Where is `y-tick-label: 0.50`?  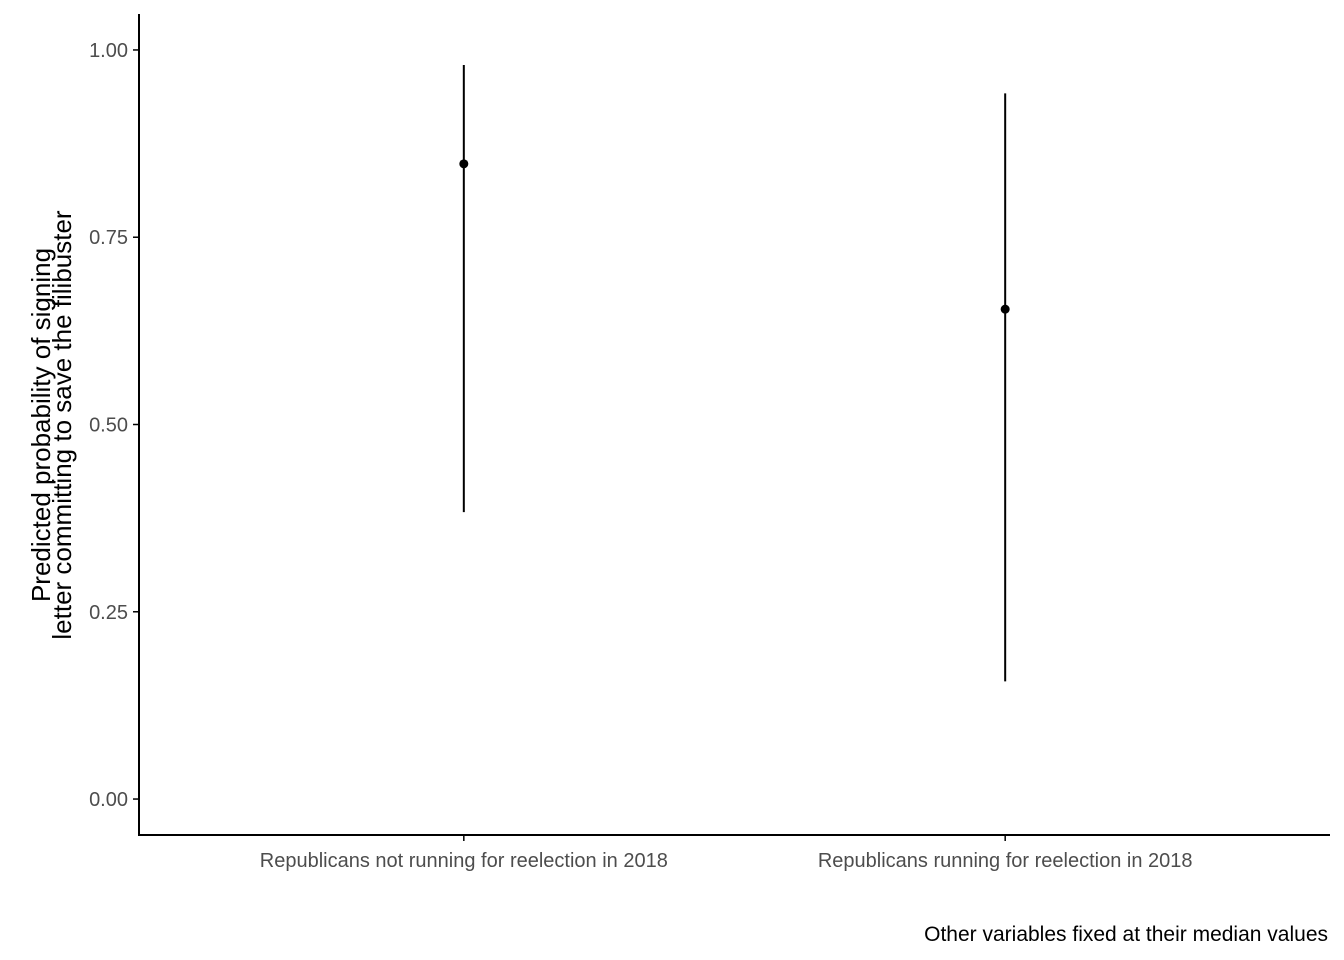
y-tick-label: 0.50 is located at coordinates (108, 426).